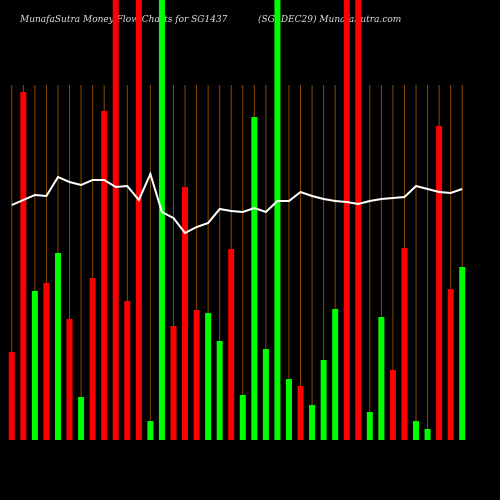  I want to click on chart-title: MunafaSutra Money Flow Charts for SG1437, so click(123, 20).